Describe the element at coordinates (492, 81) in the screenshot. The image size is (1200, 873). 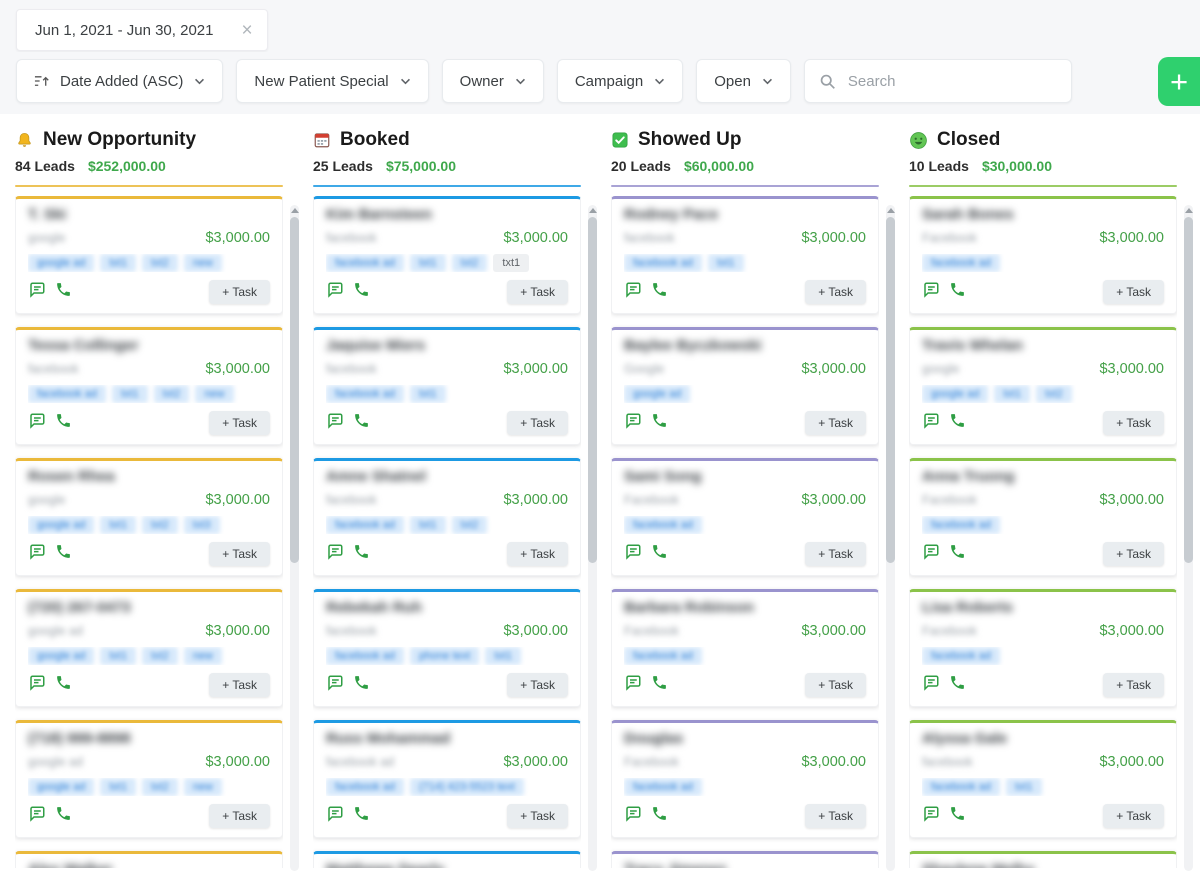
I see `owner-filter-button: Owner` at that location.